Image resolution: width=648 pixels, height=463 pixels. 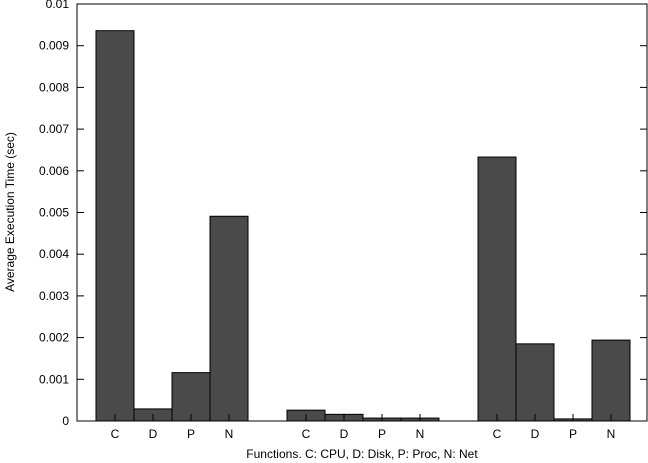 What do you see at coordinates (58, 5) in the screenshot?
I see `y-tick-label: 0.01` at bounding box center [58, 5].